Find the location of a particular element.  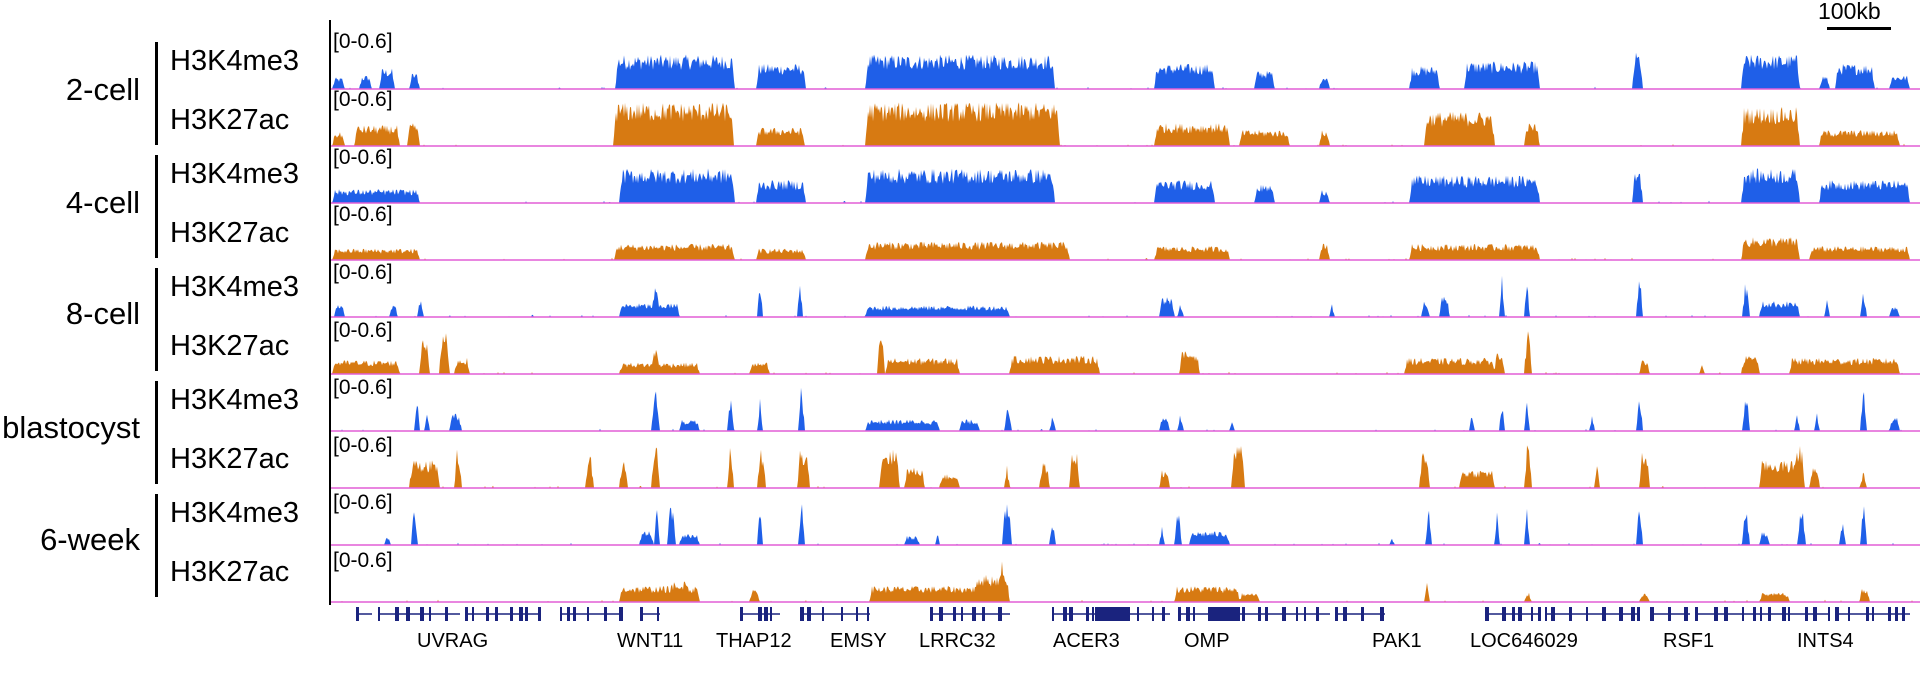

gene-label-rsf1: RSF1 is located at coordinates (1689, 641).